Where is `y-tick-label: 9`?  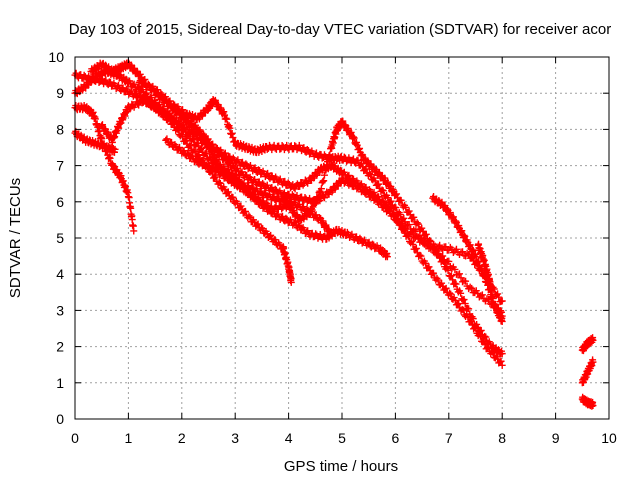
y-tick-label: 9 is located at coordinates (60, 93).